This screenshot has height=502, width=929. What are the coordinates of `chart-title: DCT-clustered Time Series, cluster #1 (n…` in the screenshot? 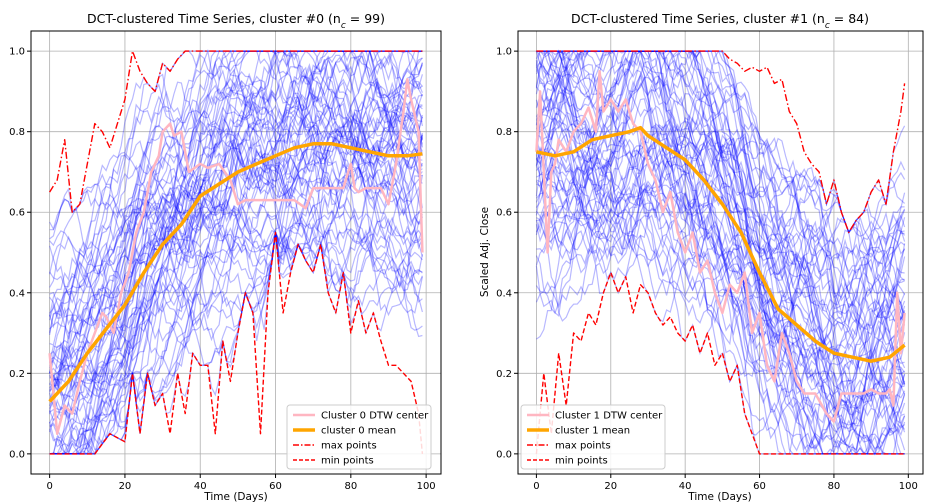 It's located at (720, 21).